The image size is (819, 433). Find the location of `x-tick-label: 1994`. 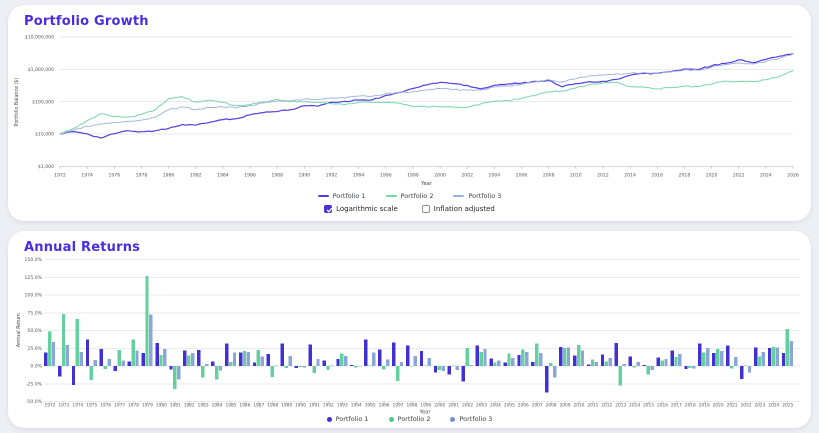

x-tick-label: 1994 is located at coordinates (356, 406).